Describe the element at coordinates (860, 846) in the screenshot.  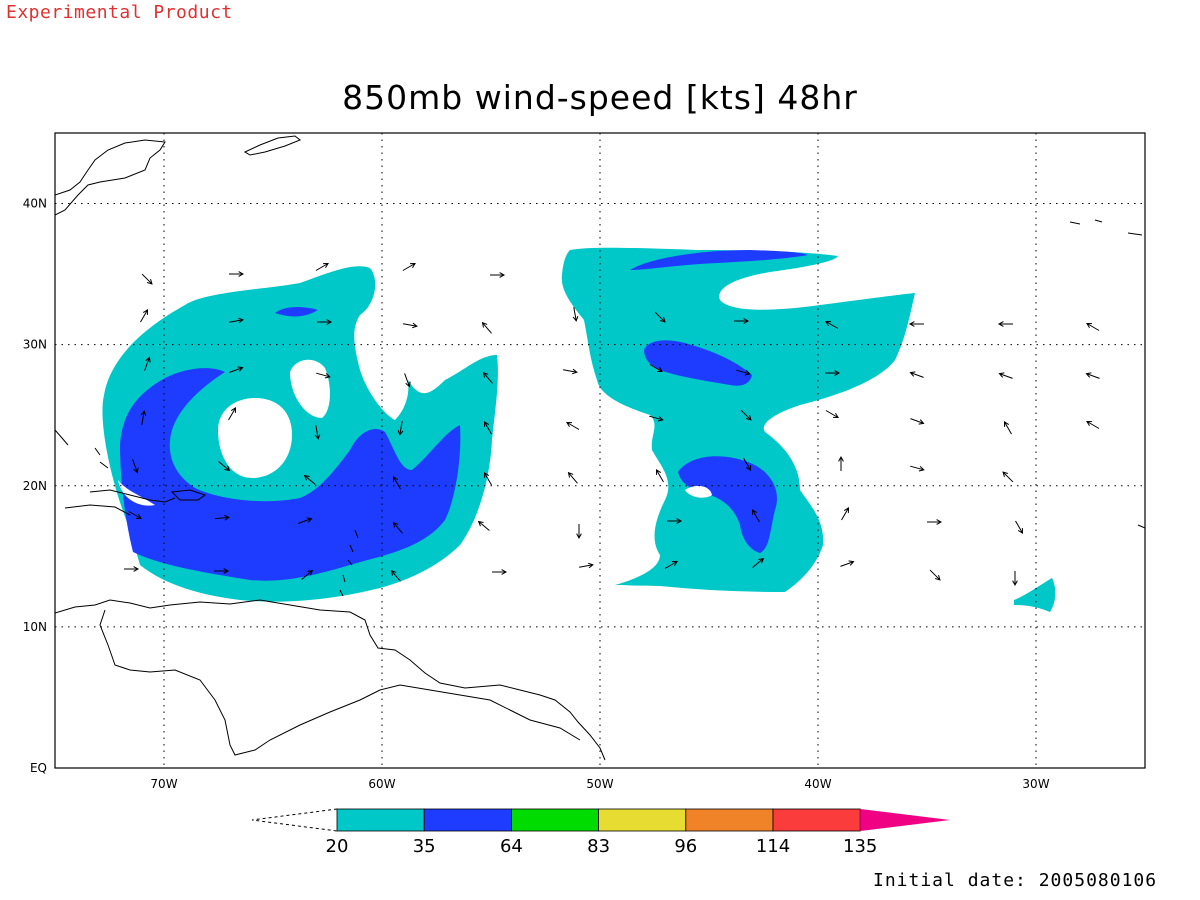
I see `colorbar-label: 135` at that location.